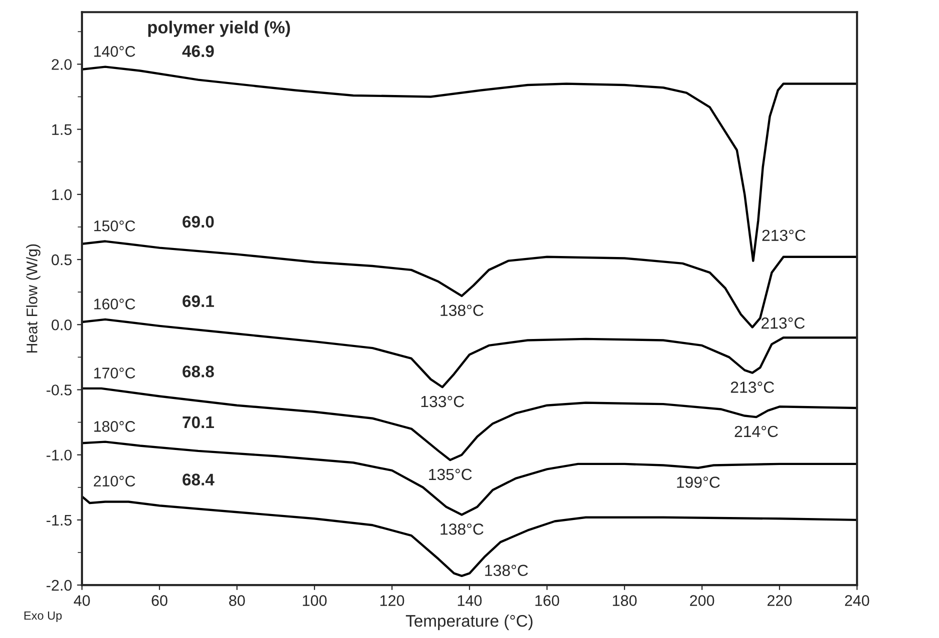 This screenshot has height=638, width=939. What do you see at coordinates (857, 600) in the screenshot?
I see `x-tick-label: 240` at bounding box center [857, 600].